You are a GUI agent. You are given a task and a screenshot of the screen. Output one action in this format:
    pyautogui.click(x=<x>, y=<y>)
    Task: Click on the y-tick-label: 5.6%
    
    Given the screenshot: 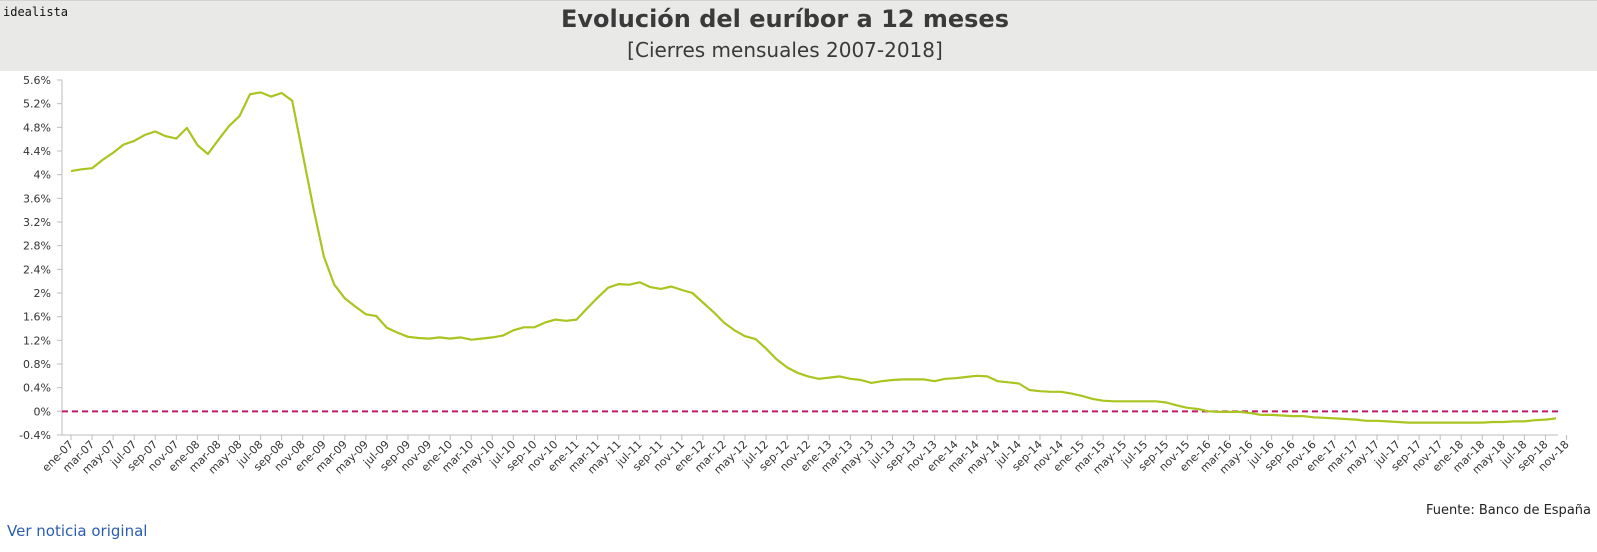 What is the action you would take?
    pyautogui.click(x=37, y=80)
    